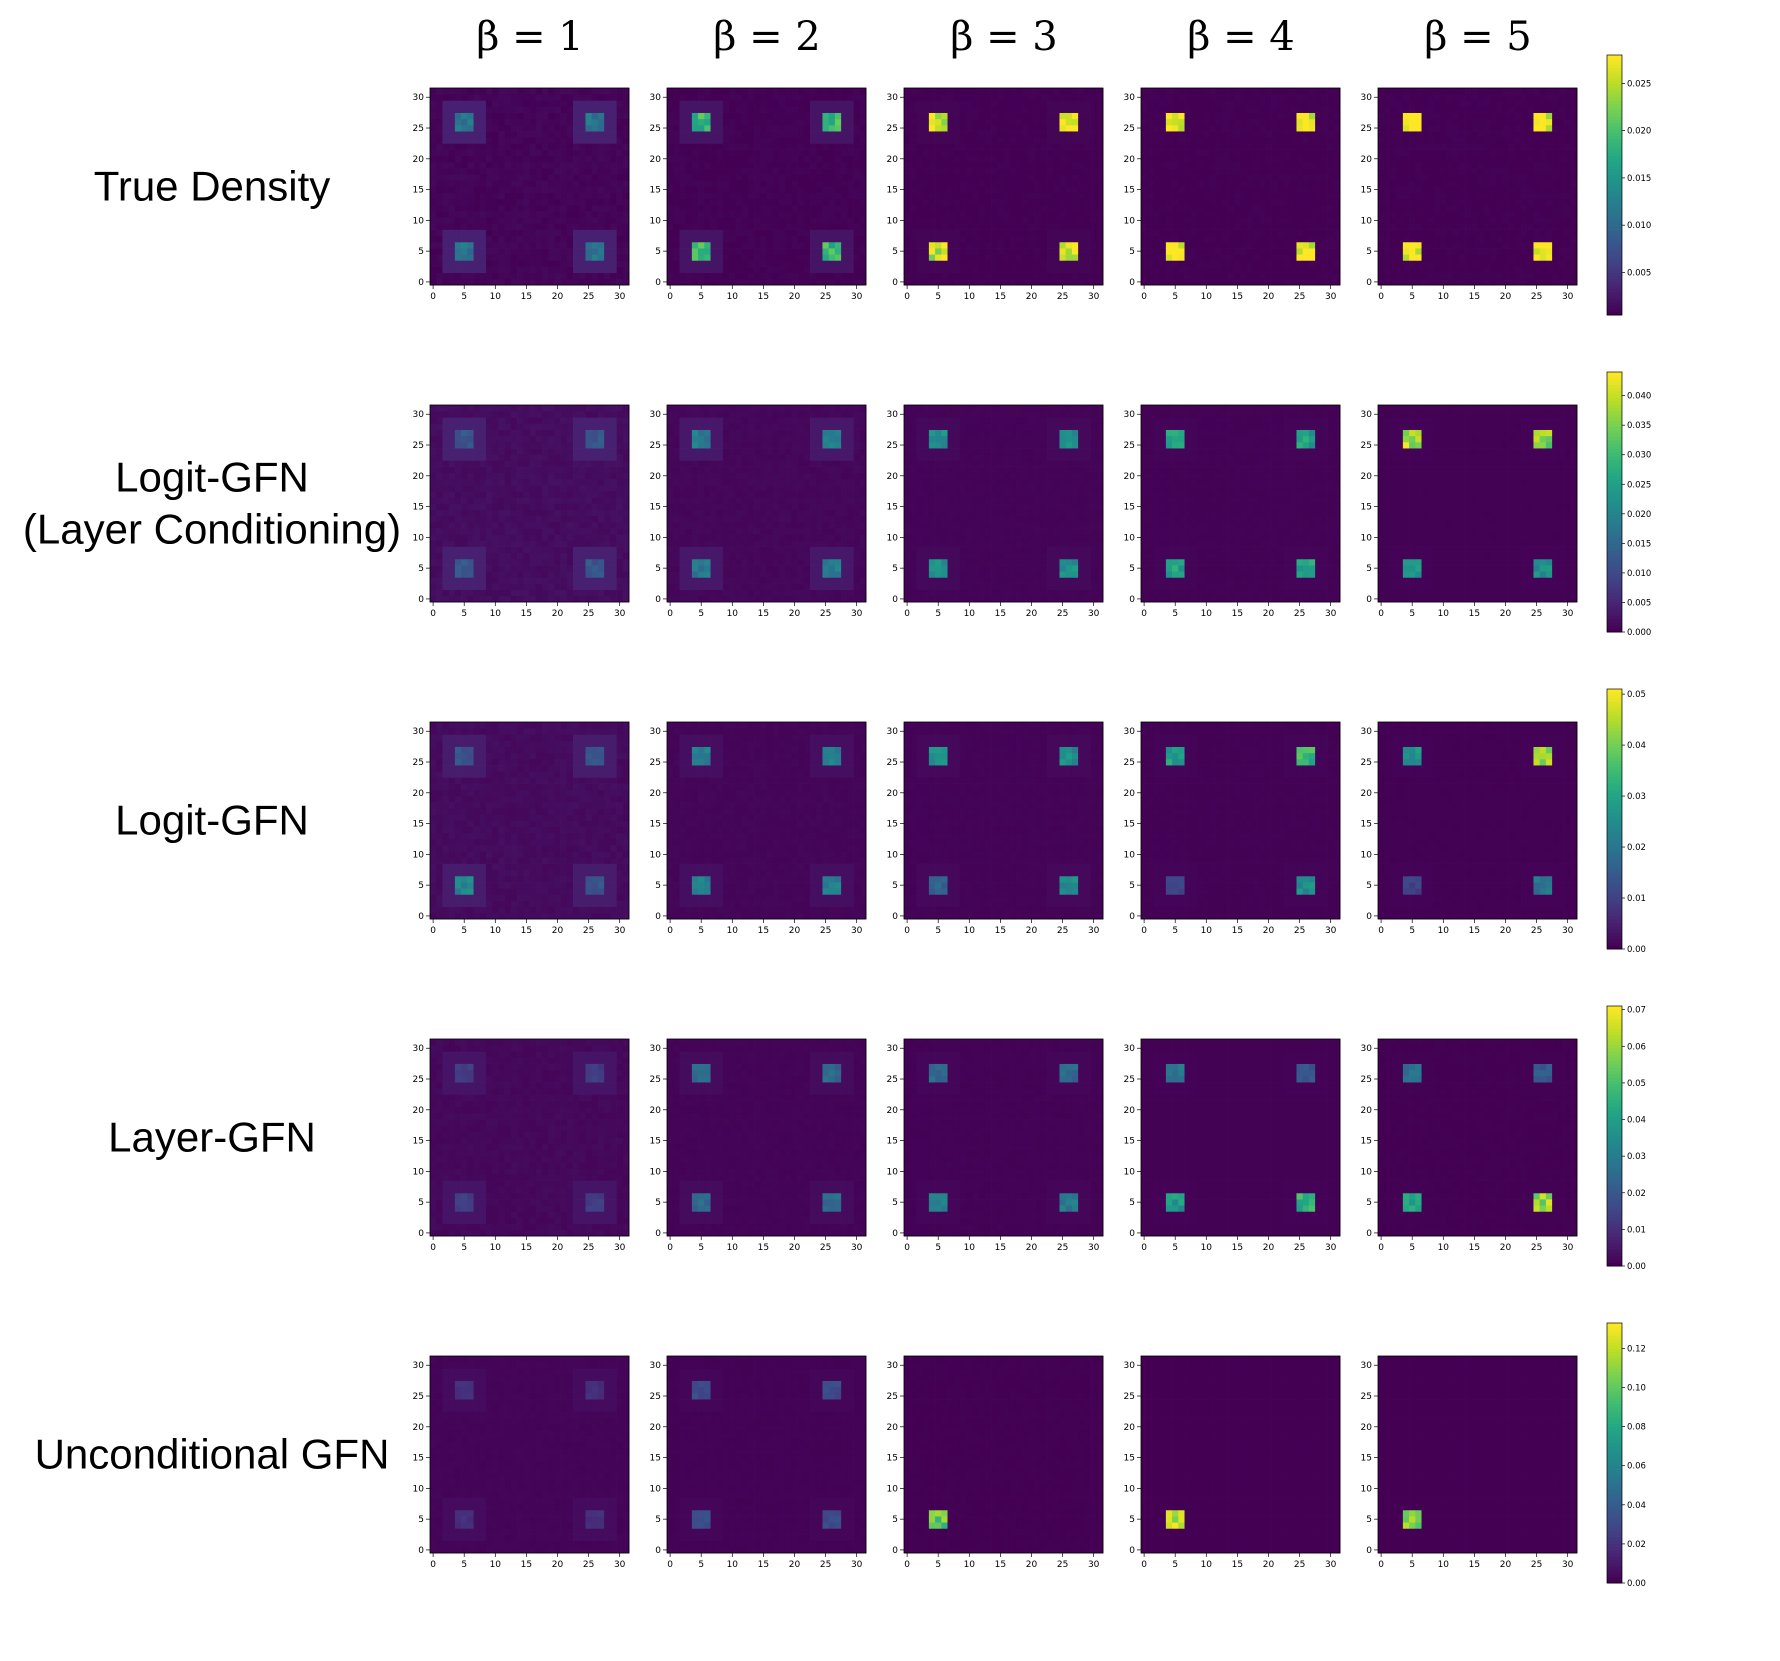  What do you see at coordinates (1299, 297) in the screenshot?
I see `x-tick-label: 25` at bounding box center [1299, 297].